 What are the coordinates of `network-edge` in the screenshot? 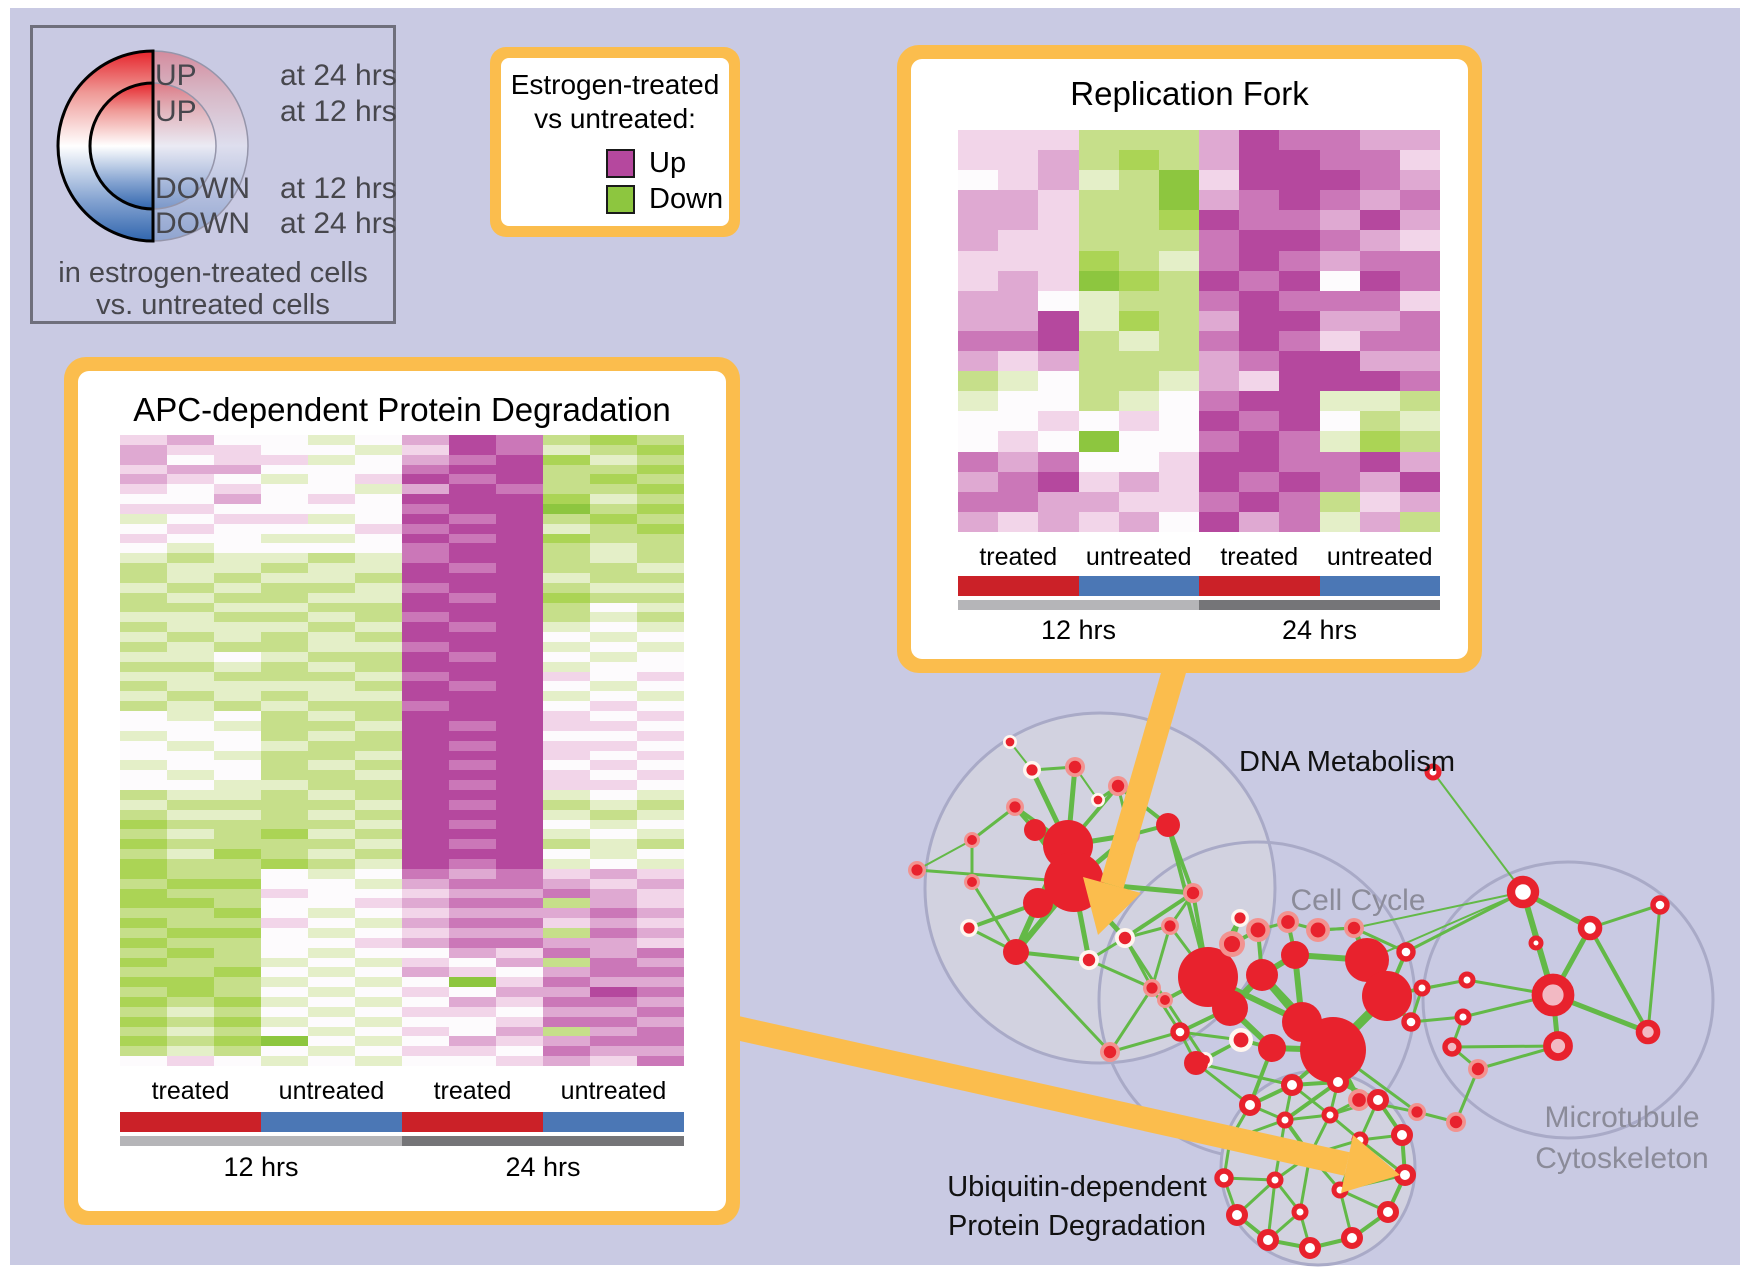 It's located at (994, 917).